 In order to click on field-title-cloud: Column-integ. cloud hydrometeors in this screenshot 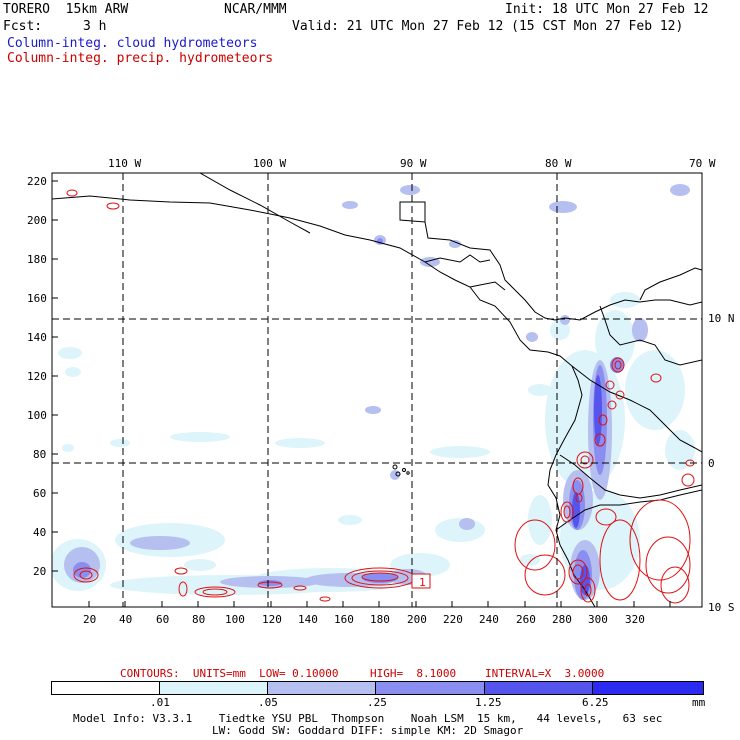, I will do `click(132, 43)`.